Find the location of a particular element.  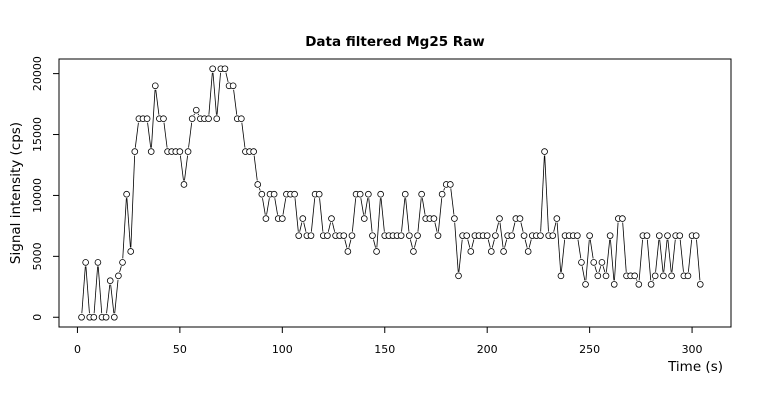

x-axis-label: Time (s) is located at coordinates (695, 367).